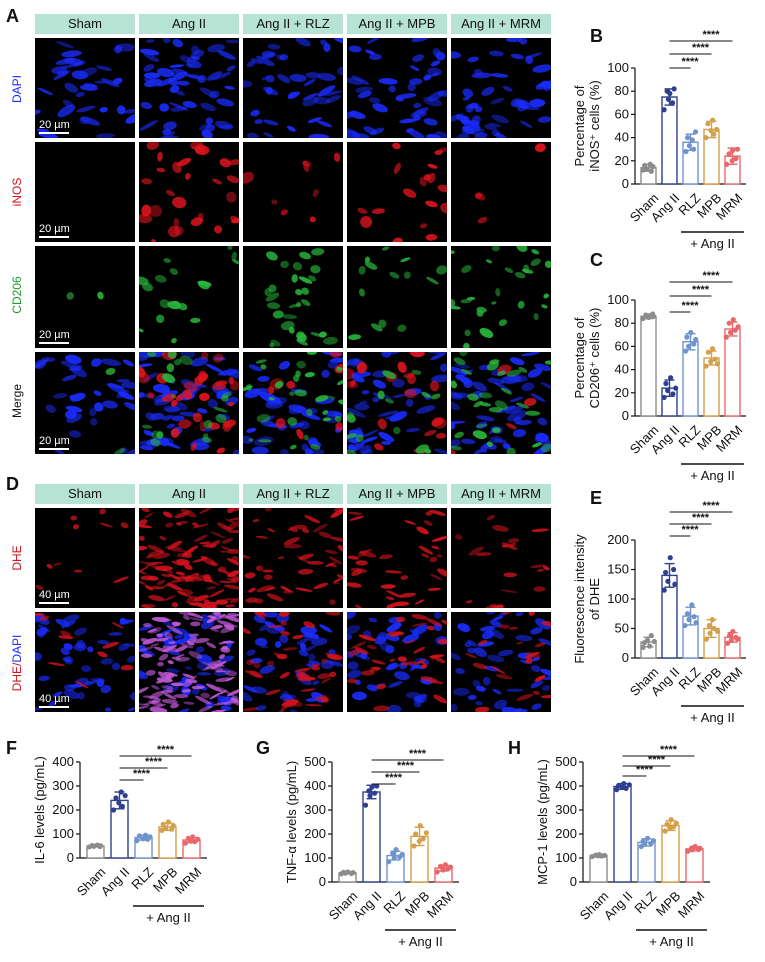  I want to click on scale-bar-label: 40 µm, so click(54, 699).